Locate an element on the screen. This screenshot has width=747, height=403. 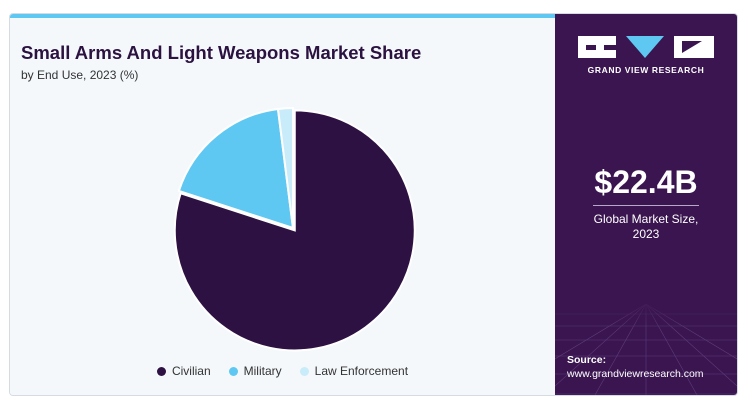
pie-slice-military is located at coordinates (236, 168).